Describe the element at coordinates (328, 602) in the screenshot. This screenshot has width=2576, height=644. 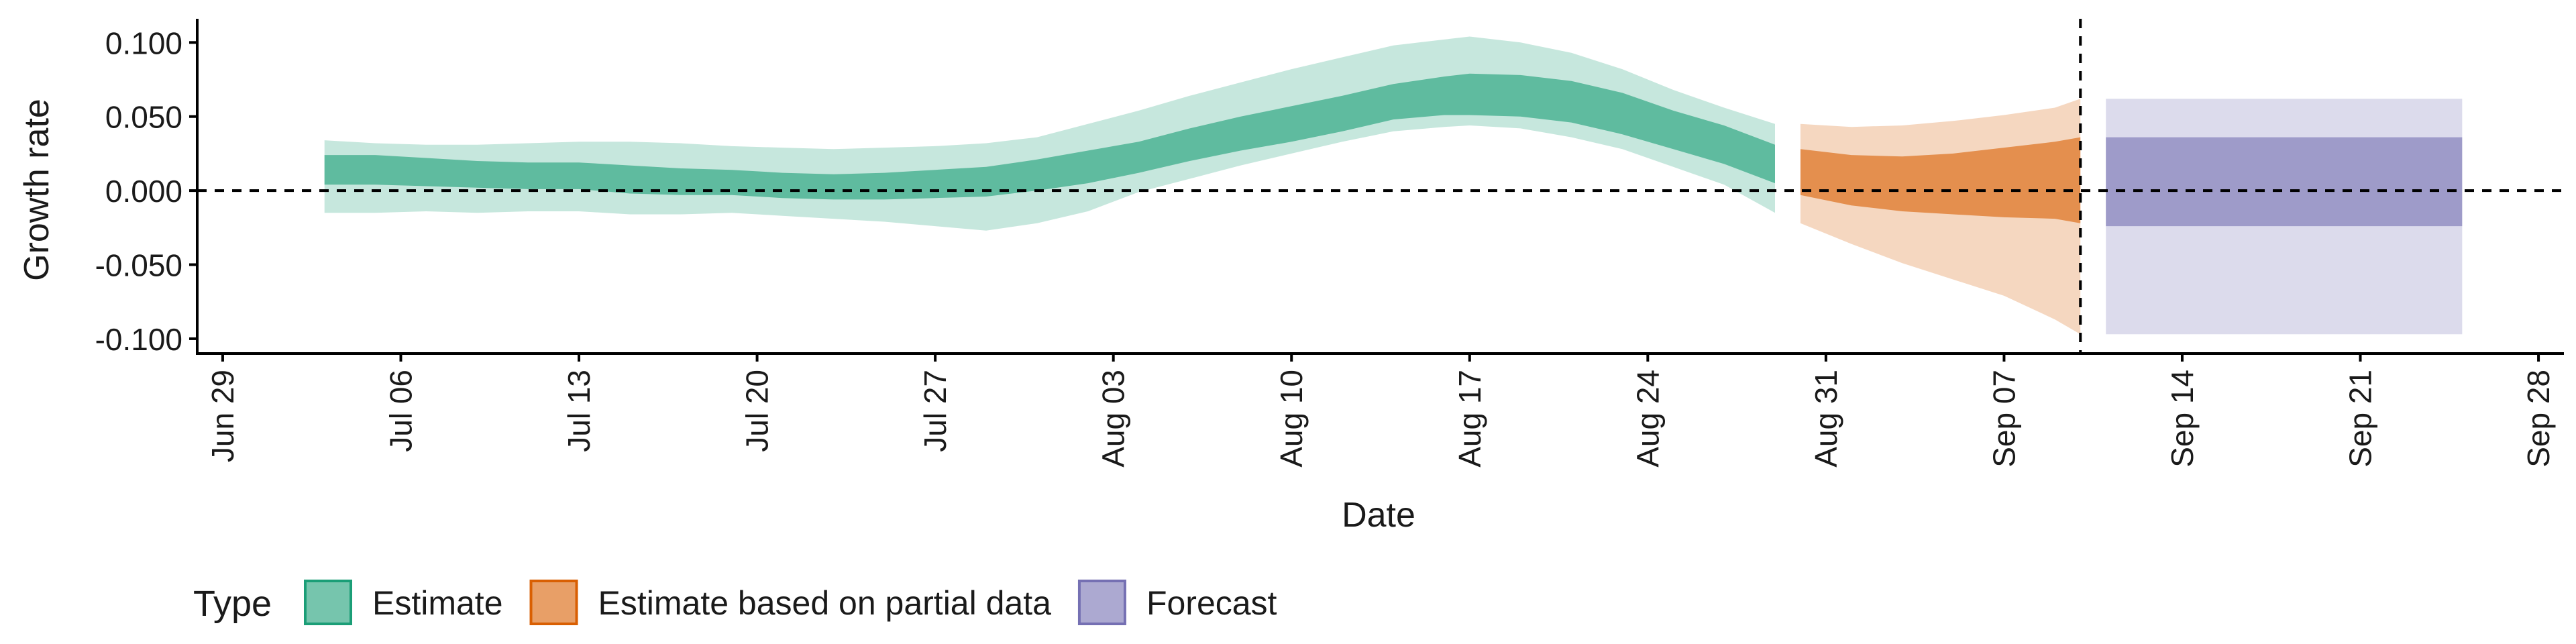
I see `legend-key-estimate` at that location.